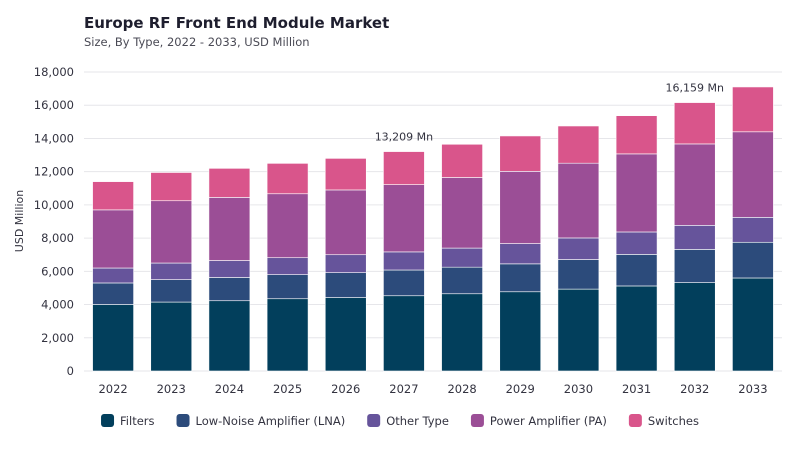 Image resolution: width=800 pixels, height=450 pixels. I want to click on x-tick-label: 2023, so click(171, 389).